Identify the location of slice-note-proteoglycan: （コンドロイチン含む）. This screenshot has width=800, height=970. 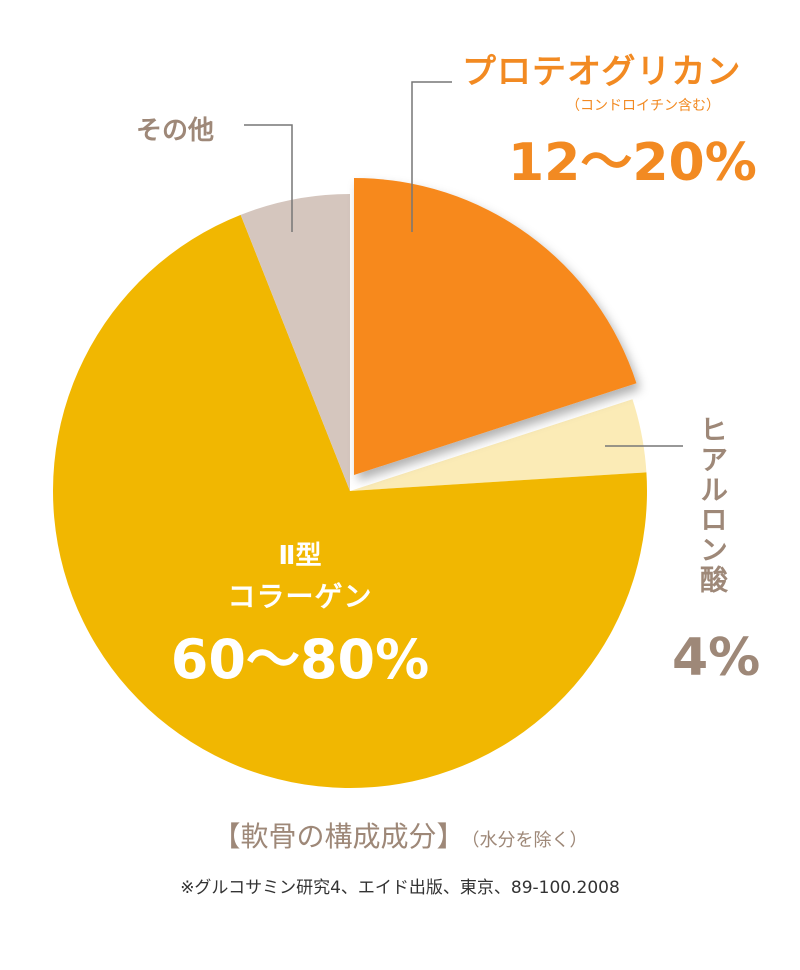
(643, 106).